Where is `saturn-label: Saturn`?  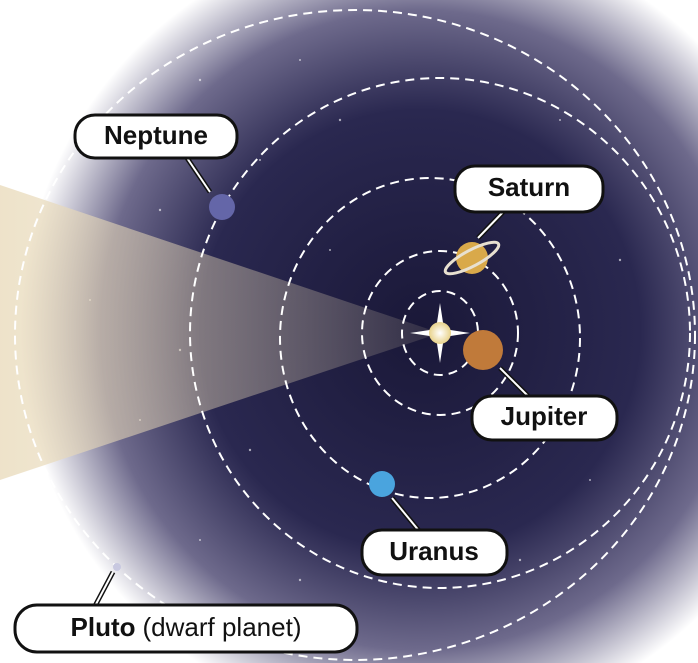 saturn-label: Saturn is located at coordinates (529, 187).